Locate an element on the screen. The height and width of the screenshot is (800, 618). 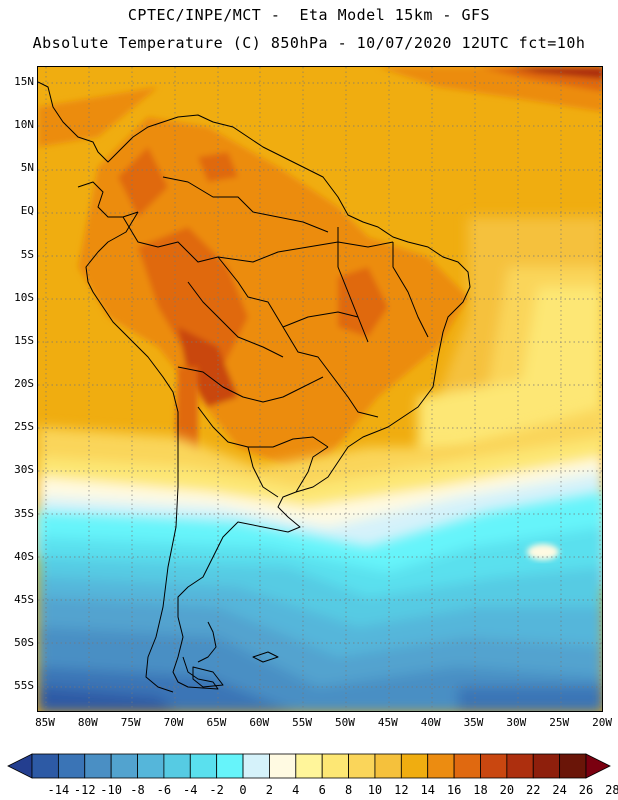
lat-label: 55S is located at coordinates (24, 686).